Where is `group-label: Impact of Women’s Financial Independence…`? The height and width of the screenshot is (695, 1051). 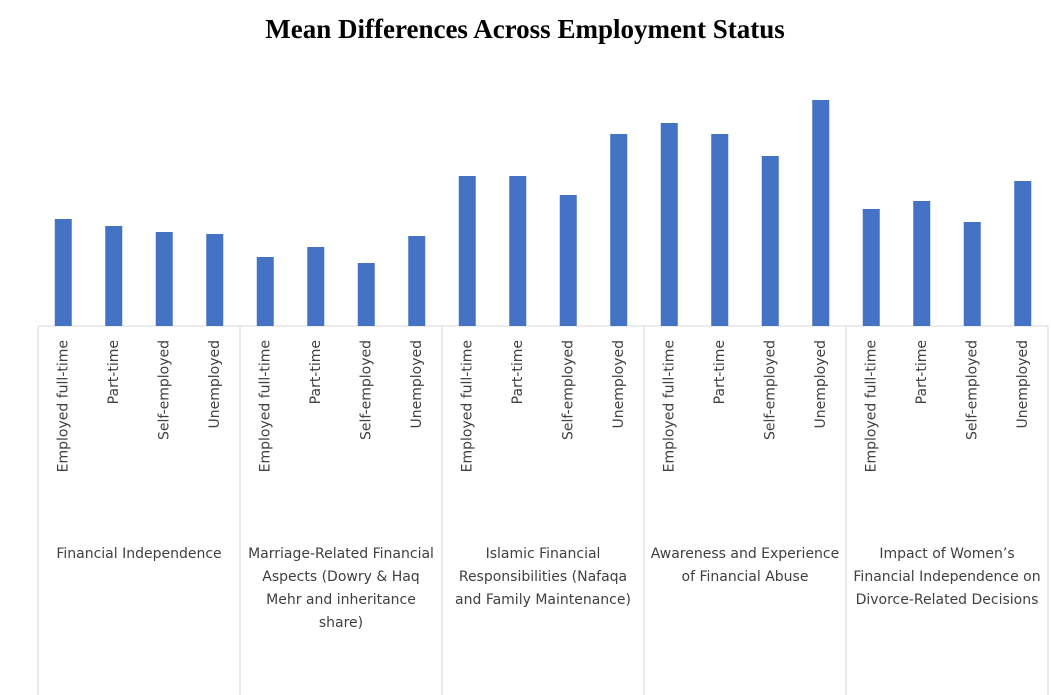
group-label: Impact of Women’s Financial Independence… is located at coordinates (947, 577).